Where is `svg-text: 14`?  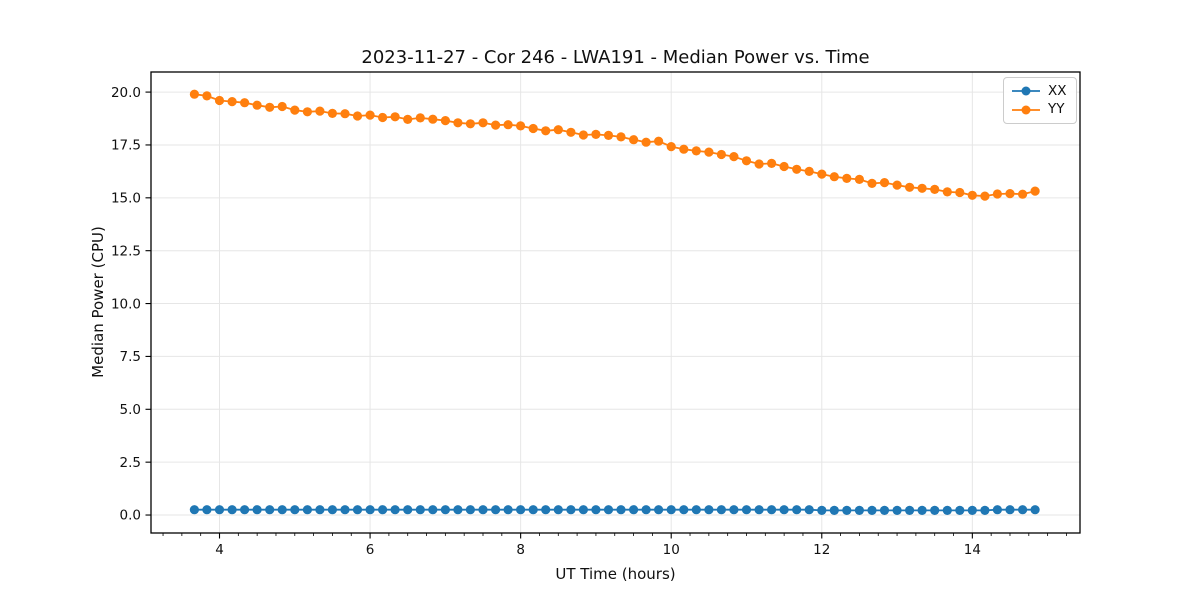
svg-text: 14 is located at coordinates (972, 550).